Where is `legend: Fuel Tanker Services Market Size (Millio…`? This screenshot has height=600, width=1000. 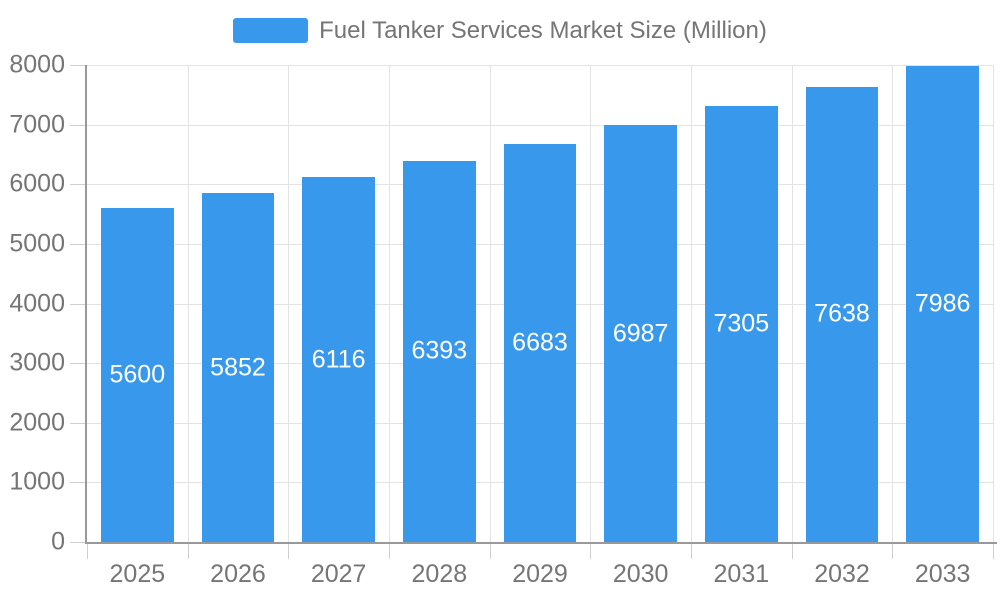
legend: Fuel Tanker Services Market Size (Millio… is located at coordinates (500, 30).